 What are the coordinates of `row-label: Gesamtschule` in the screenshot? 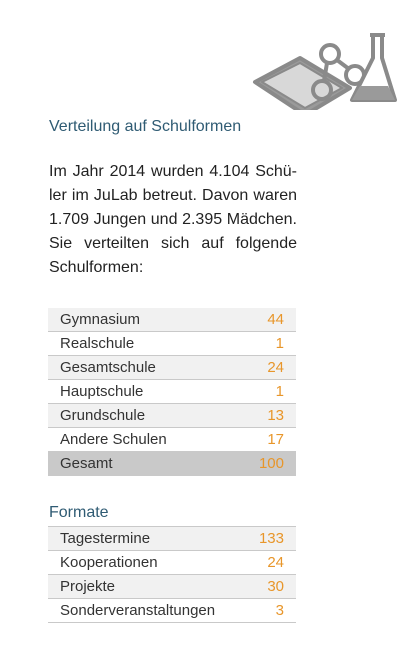 It's located at (108, 367).